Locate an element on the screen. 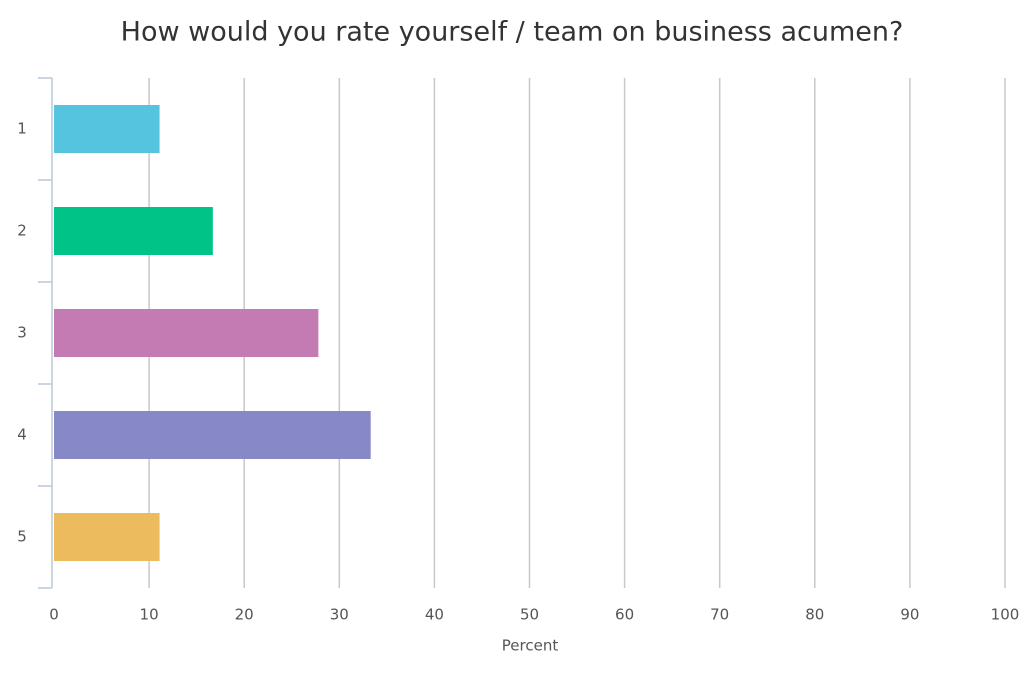 Image resolution: width=1024 pixels, height=683 pixels. x-tick-label: 0 is located at coordinates (54, 615).